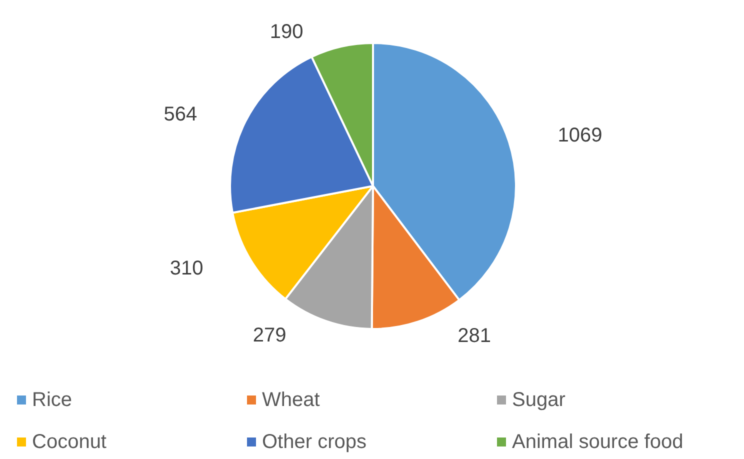 This screenshot has height=459, width=744. Describe the element at coordinates (187, 269) in the screenshot. I see `data-label: 310` at that location.